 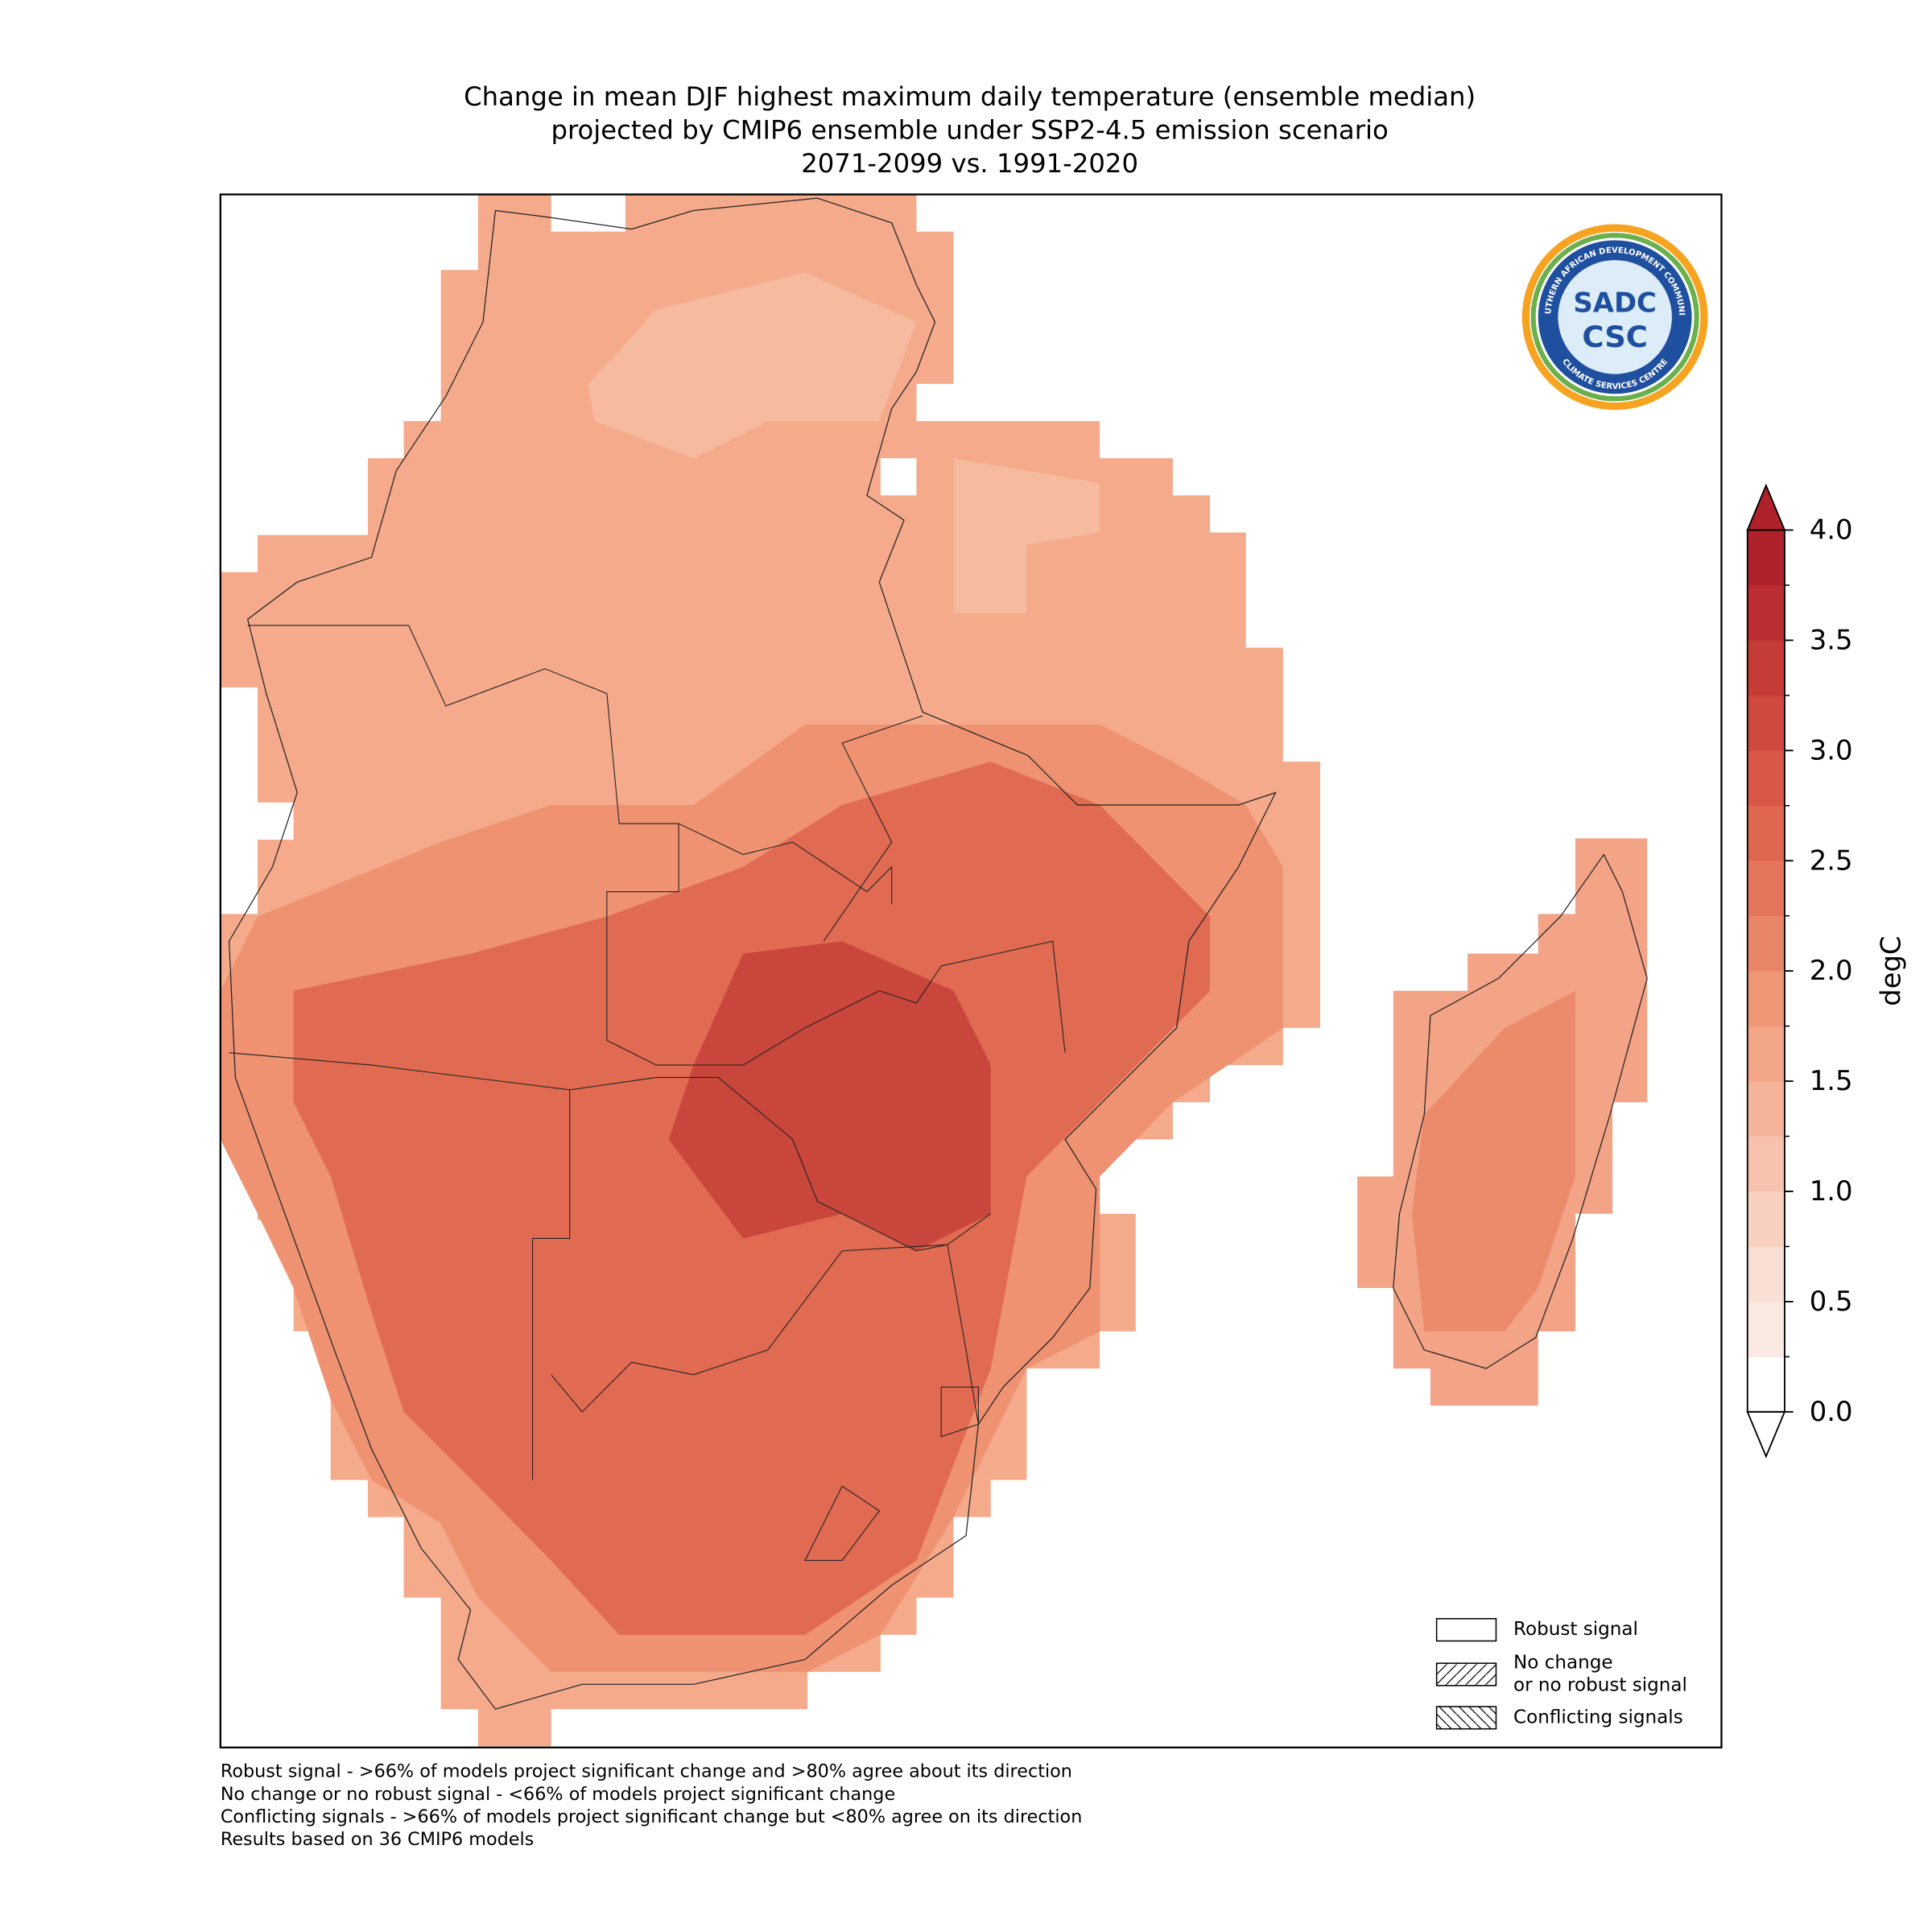 I want to click on colorbar-extend-min, so click(x=1766, y=1434).